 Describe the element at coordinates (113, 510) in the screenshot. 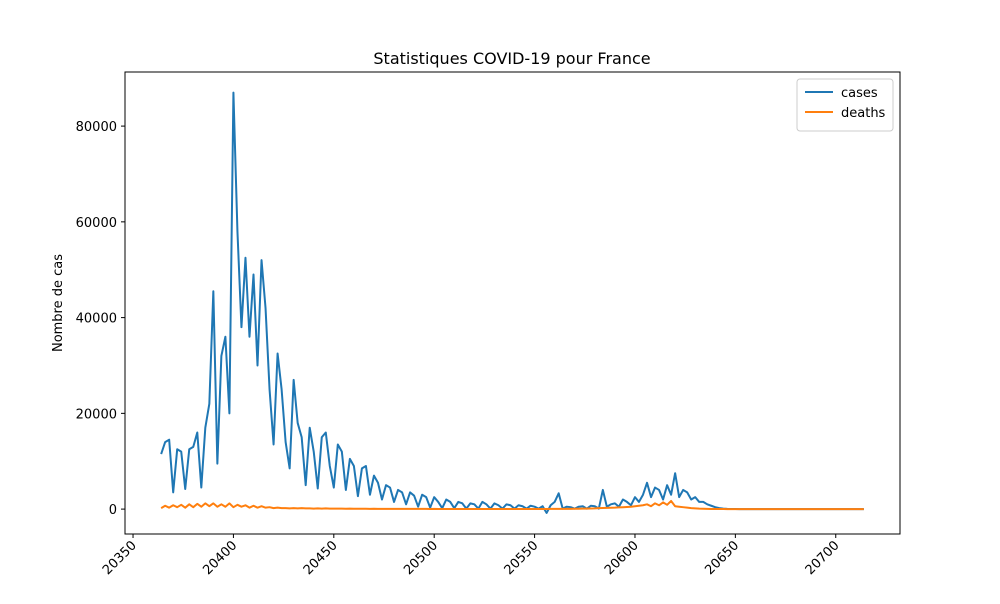

I see `y-tick-label: 0` at that location.